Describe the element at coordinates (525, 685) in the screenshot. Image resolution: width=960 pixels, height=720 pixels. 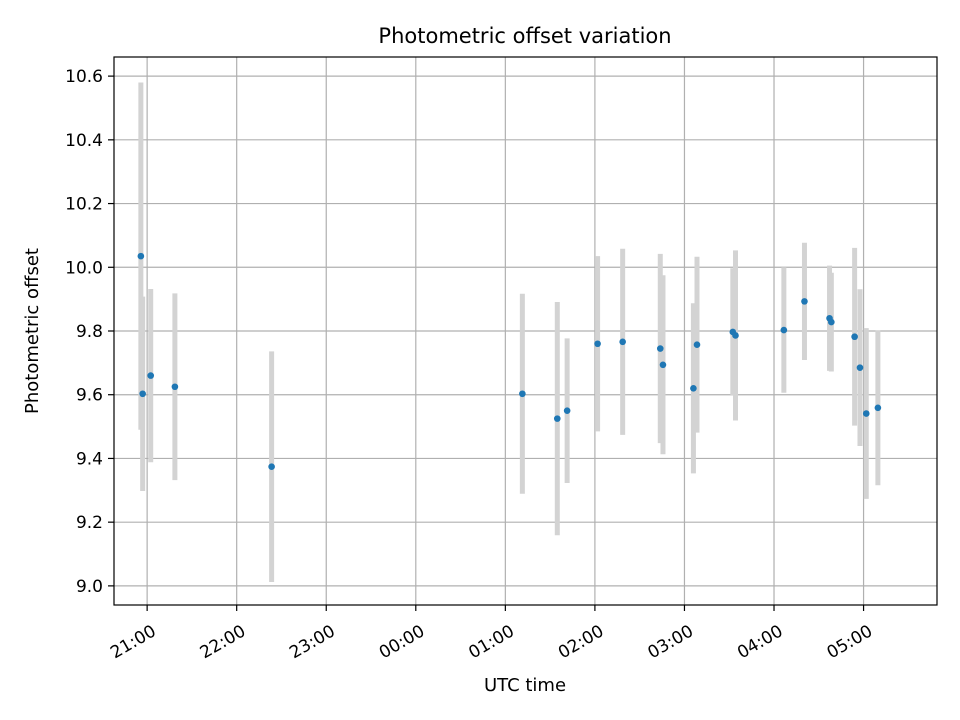
I see `x-axis-label: UTC time` at that location.